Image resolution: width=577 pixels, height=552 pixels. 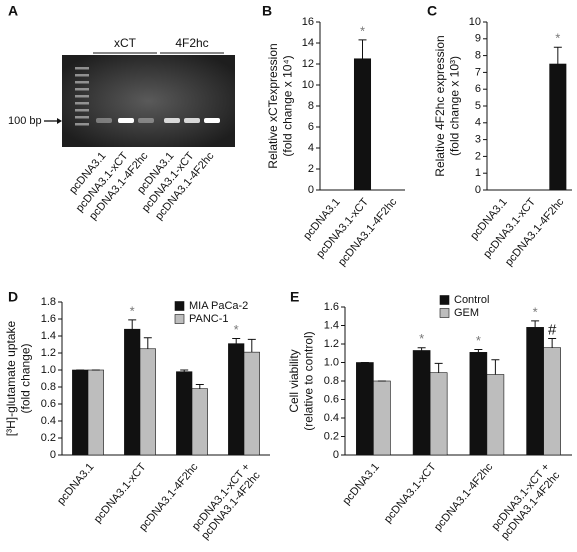 I want to click on legend-label: Control, so click(x=471, y=300).